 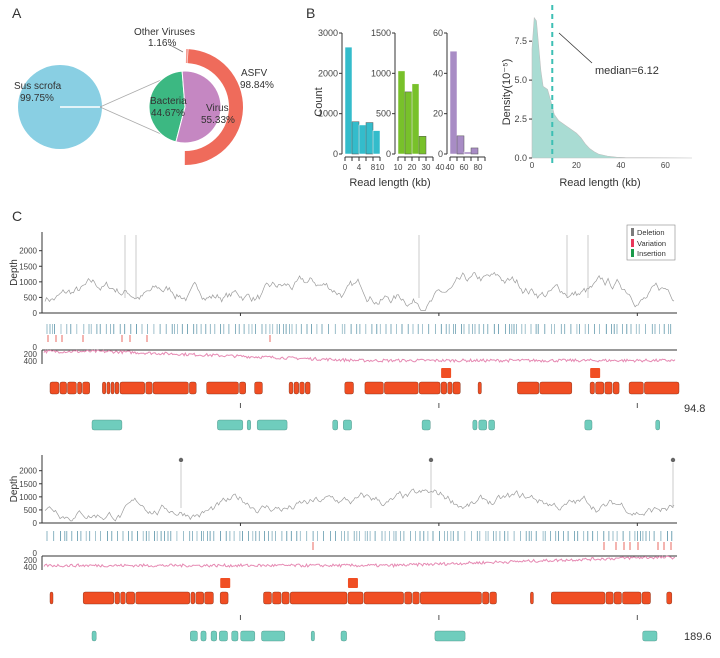 What do you see at coordinates (464, 167) in the screenshot?
I see `hist-x-tick-label: 60` at bounding box center [464, 167].